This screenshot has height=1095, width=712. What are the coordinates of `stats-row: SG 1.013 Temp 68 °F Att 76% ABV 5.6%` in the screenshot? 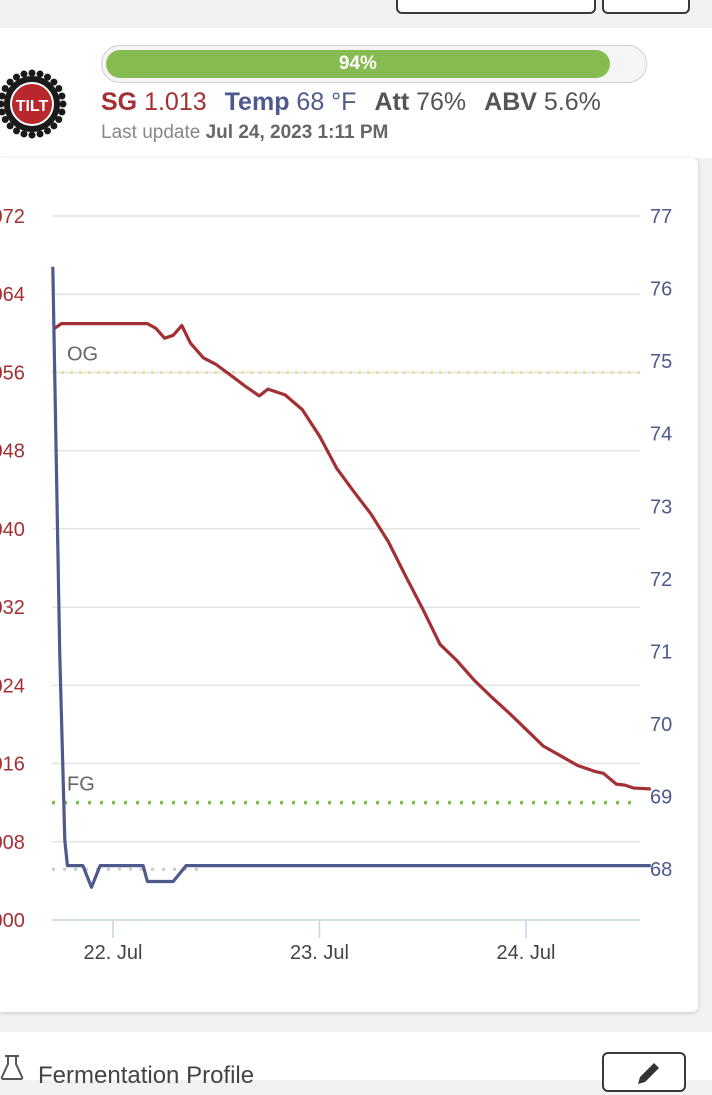 It's located at (351, 102).